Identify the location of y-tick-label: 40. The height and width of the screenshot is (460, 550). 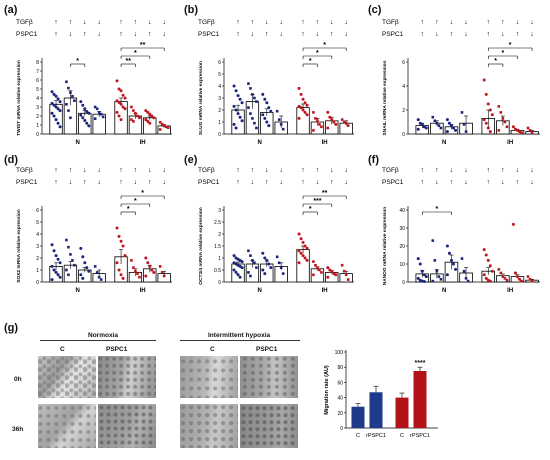
(340, 399).